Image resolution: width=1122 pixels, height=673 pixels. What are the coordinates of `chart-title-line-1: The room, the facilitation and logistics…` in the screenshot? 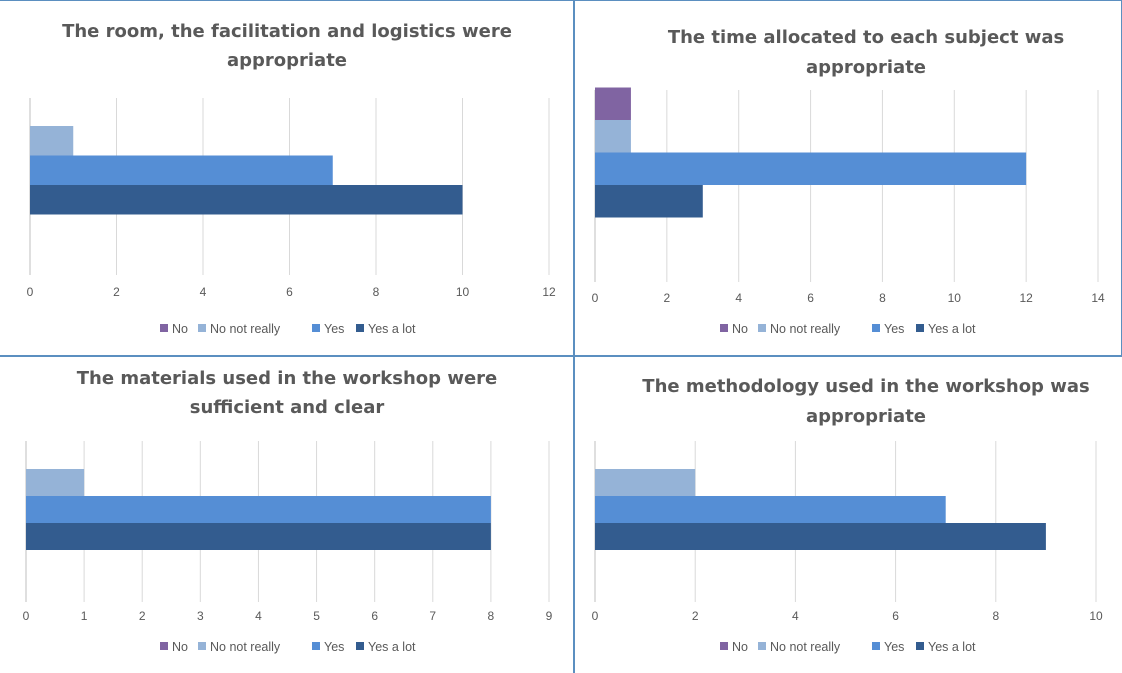 It's located at (287, 31).